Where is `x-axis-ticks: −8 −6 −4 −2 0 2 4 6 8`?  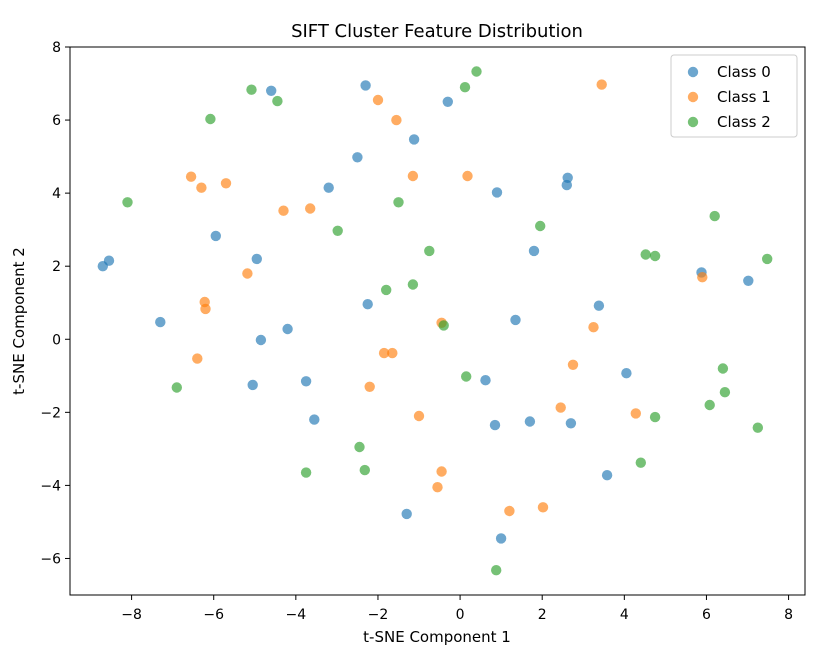
x-axis-ticks: −8 −6 −4 −2 0 2 4 6 8 is located at coordinates (457, 609).